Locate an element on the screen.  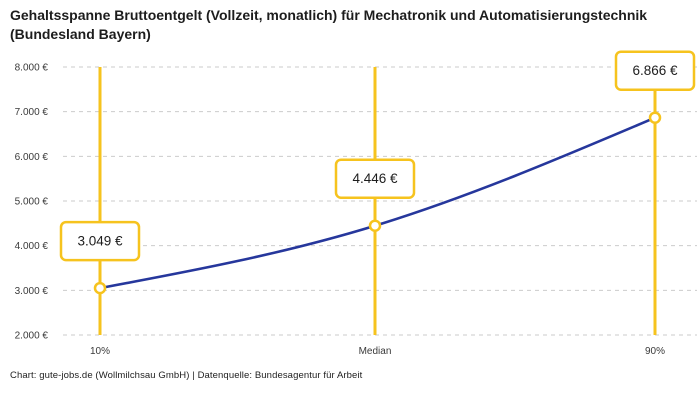
y-tick-label: 8.000 € is located at coordinates (32, 68).